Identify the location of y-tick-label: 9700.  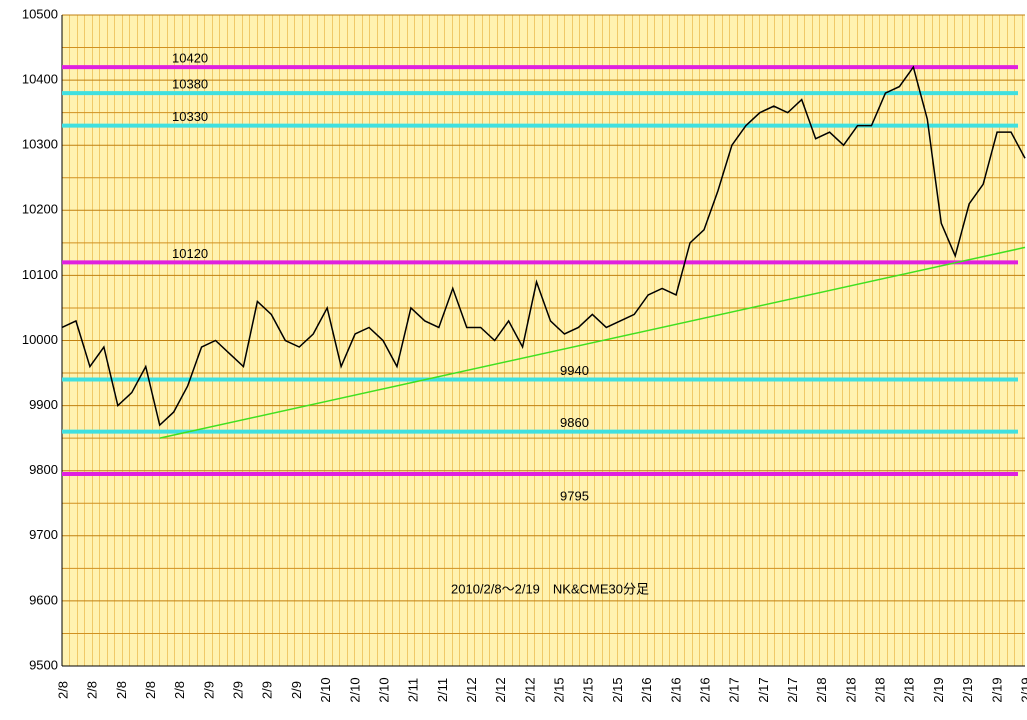
(43, 534).